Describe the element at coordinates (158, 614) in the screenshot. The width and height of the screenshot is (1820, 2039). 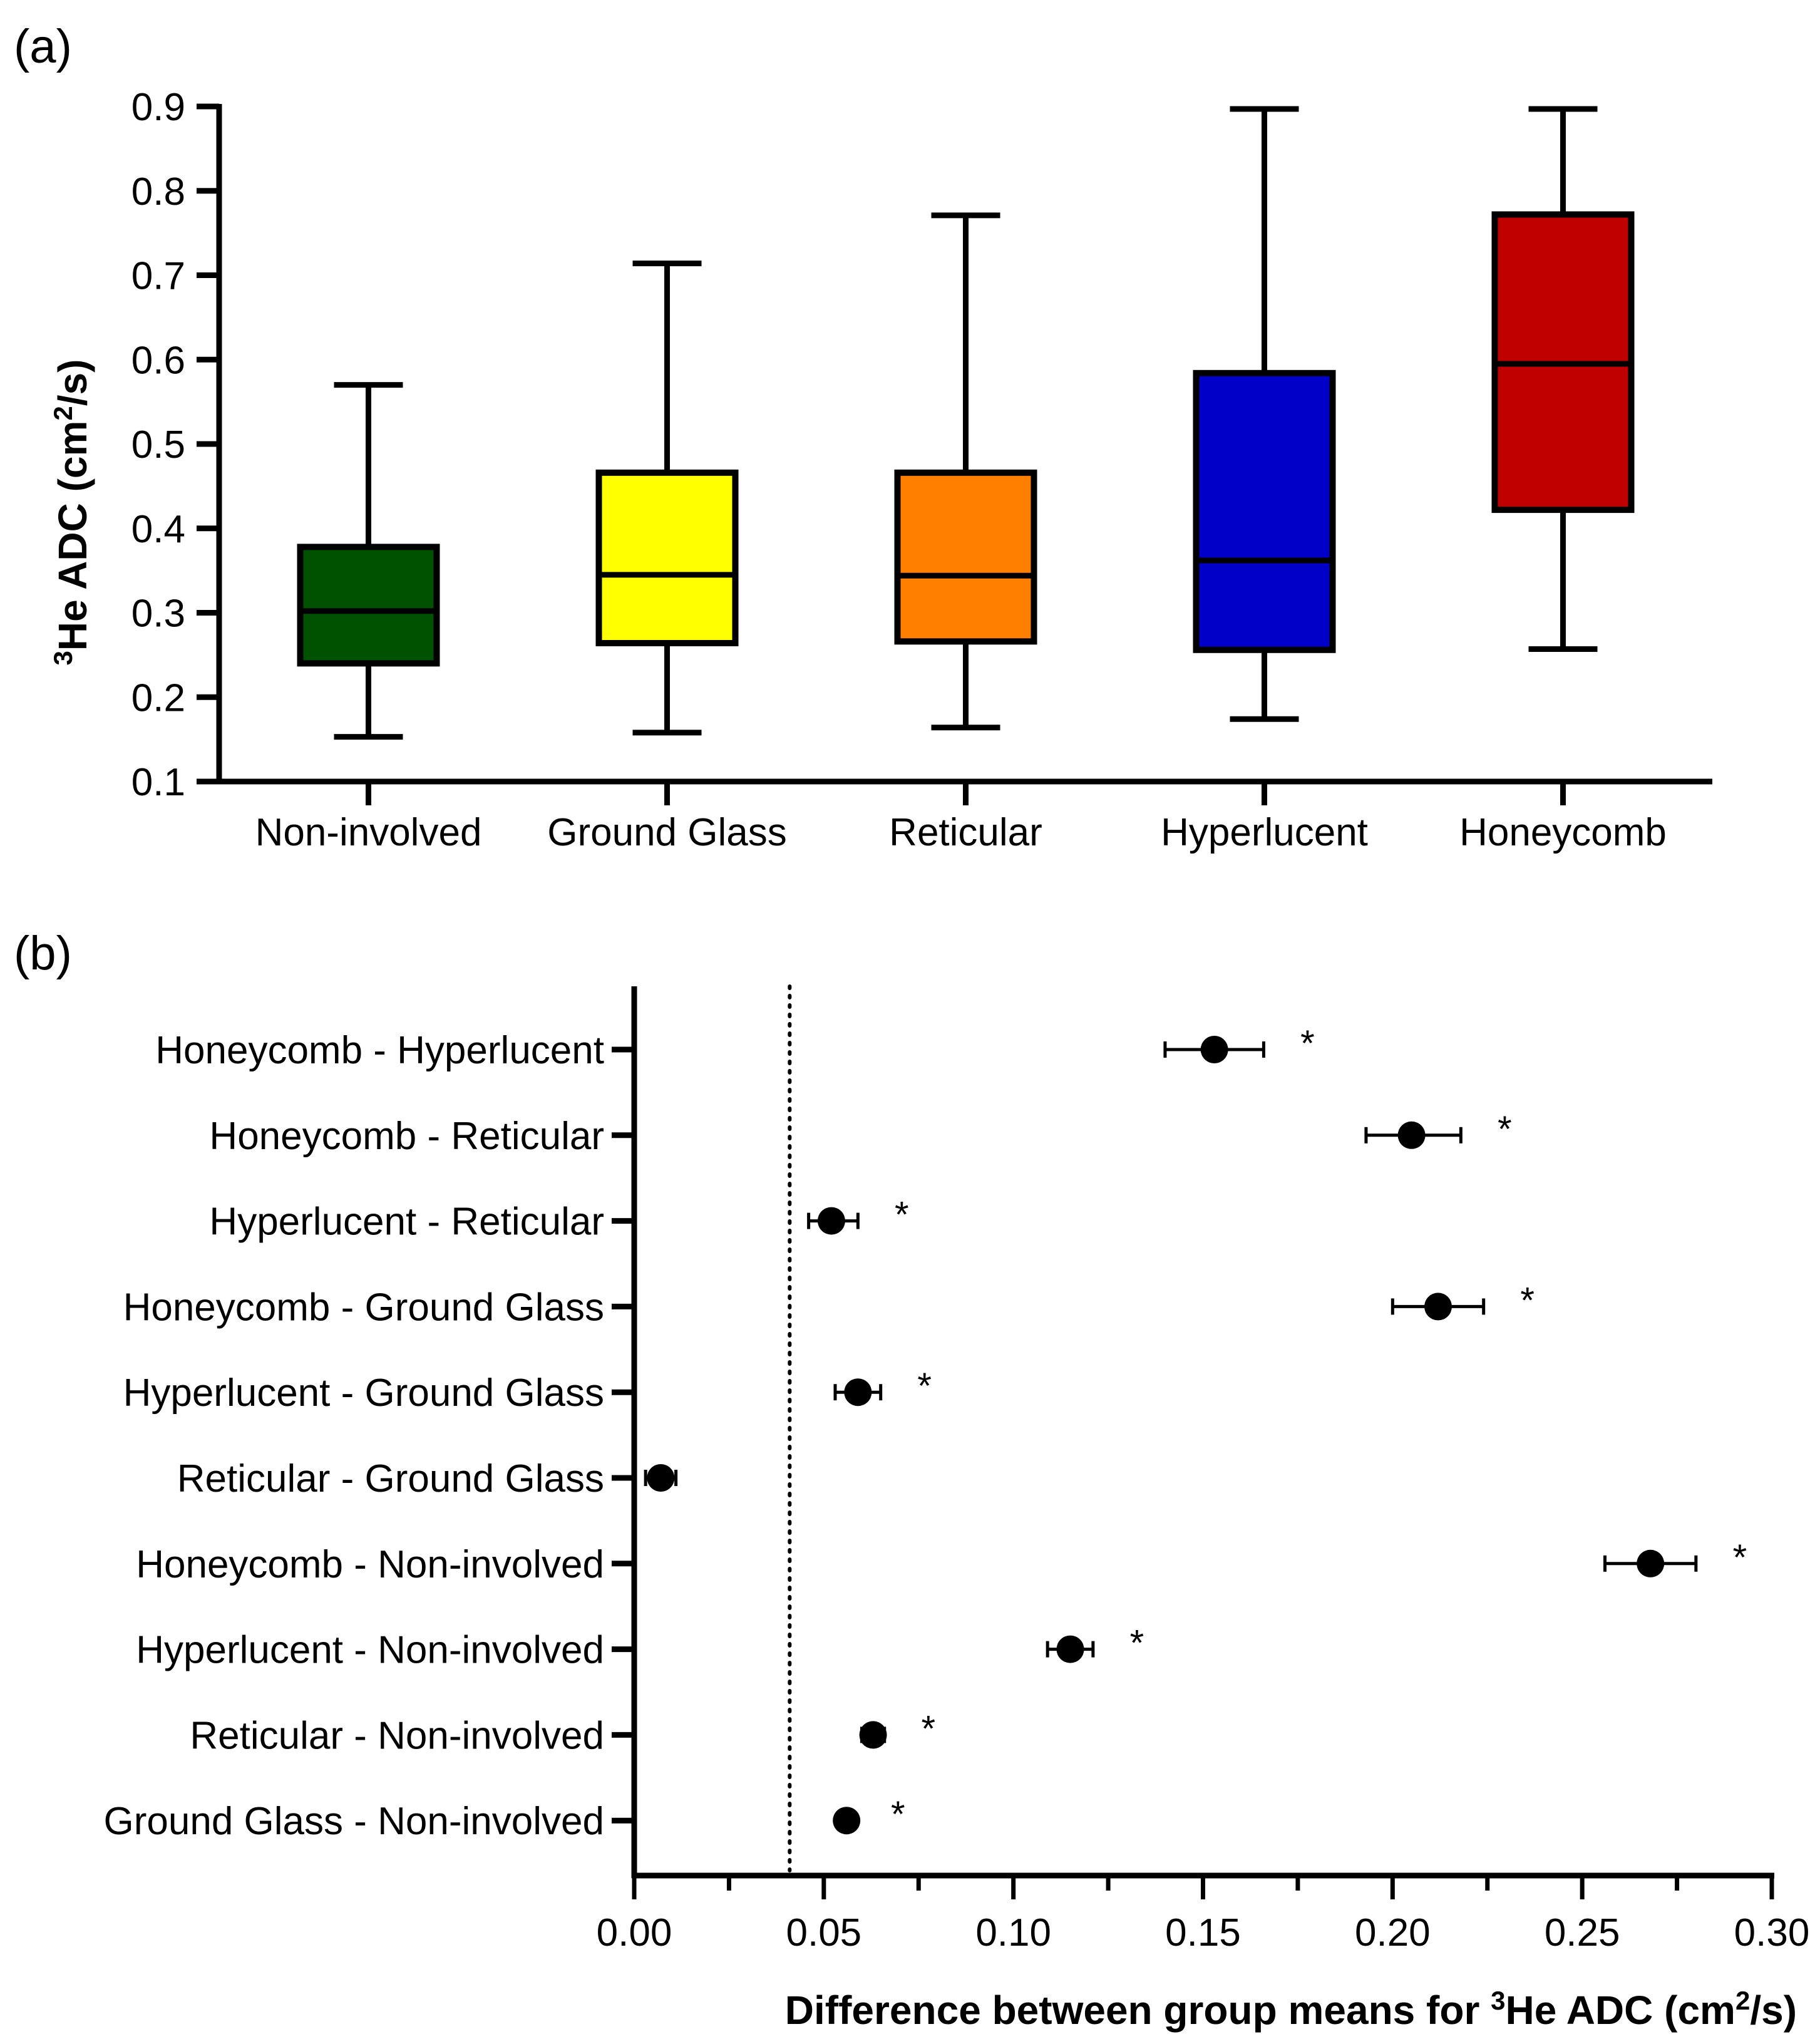
I see `y-tick-label: 0.3` at that location.